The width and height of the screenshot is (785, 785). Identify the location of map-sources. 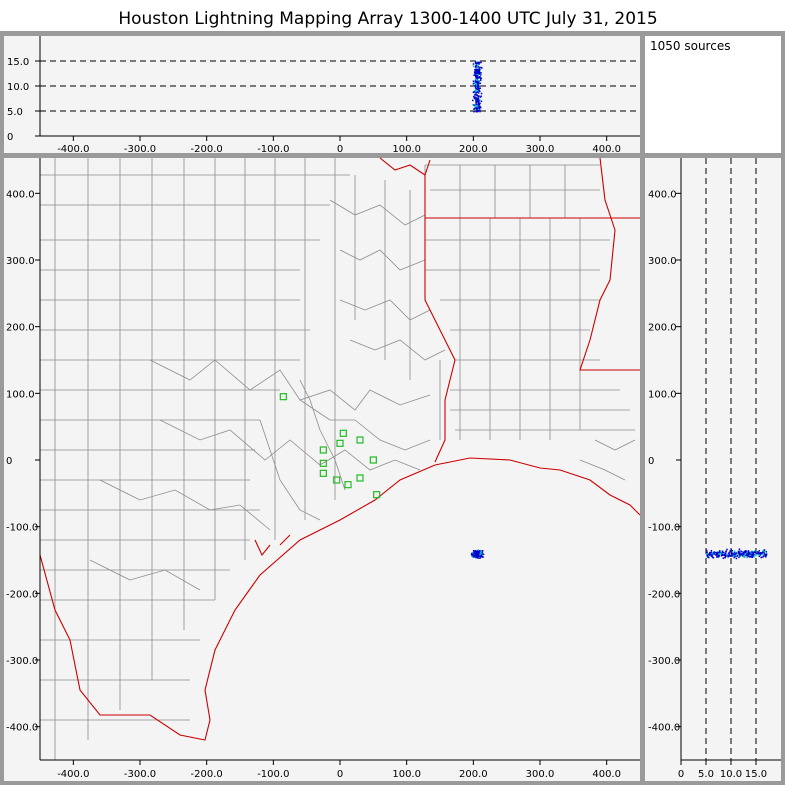
(477, 554).